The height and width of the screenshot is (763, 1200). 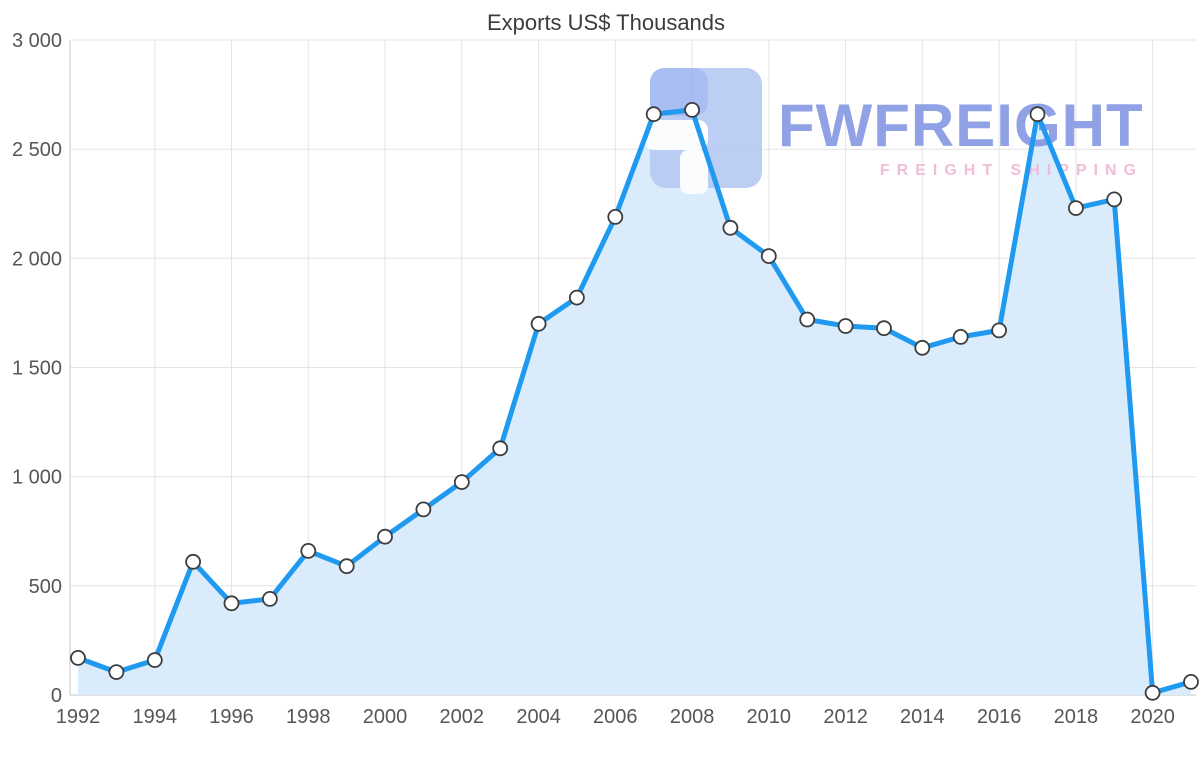 What do you see at coordinates (500, 448) in the screenshot?
I see `data-point-2003` at bounding box center [500, 448].